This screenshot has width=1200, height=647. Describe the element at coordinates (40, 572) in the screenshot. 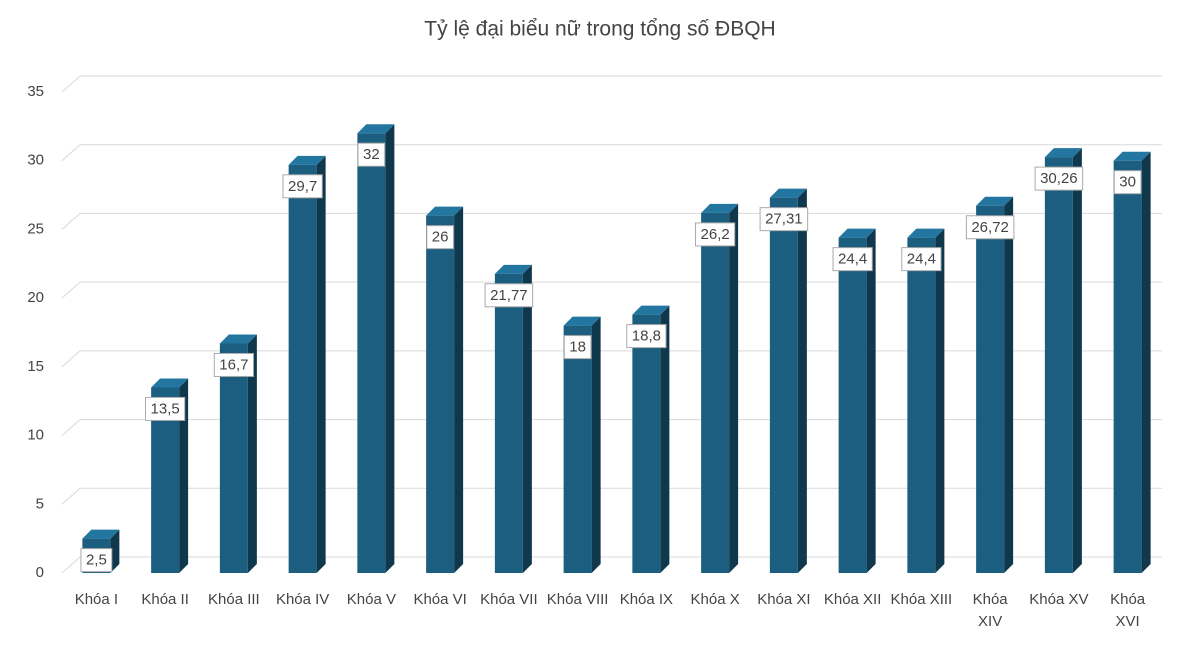

I see `y-tick-label: 0` at that location.